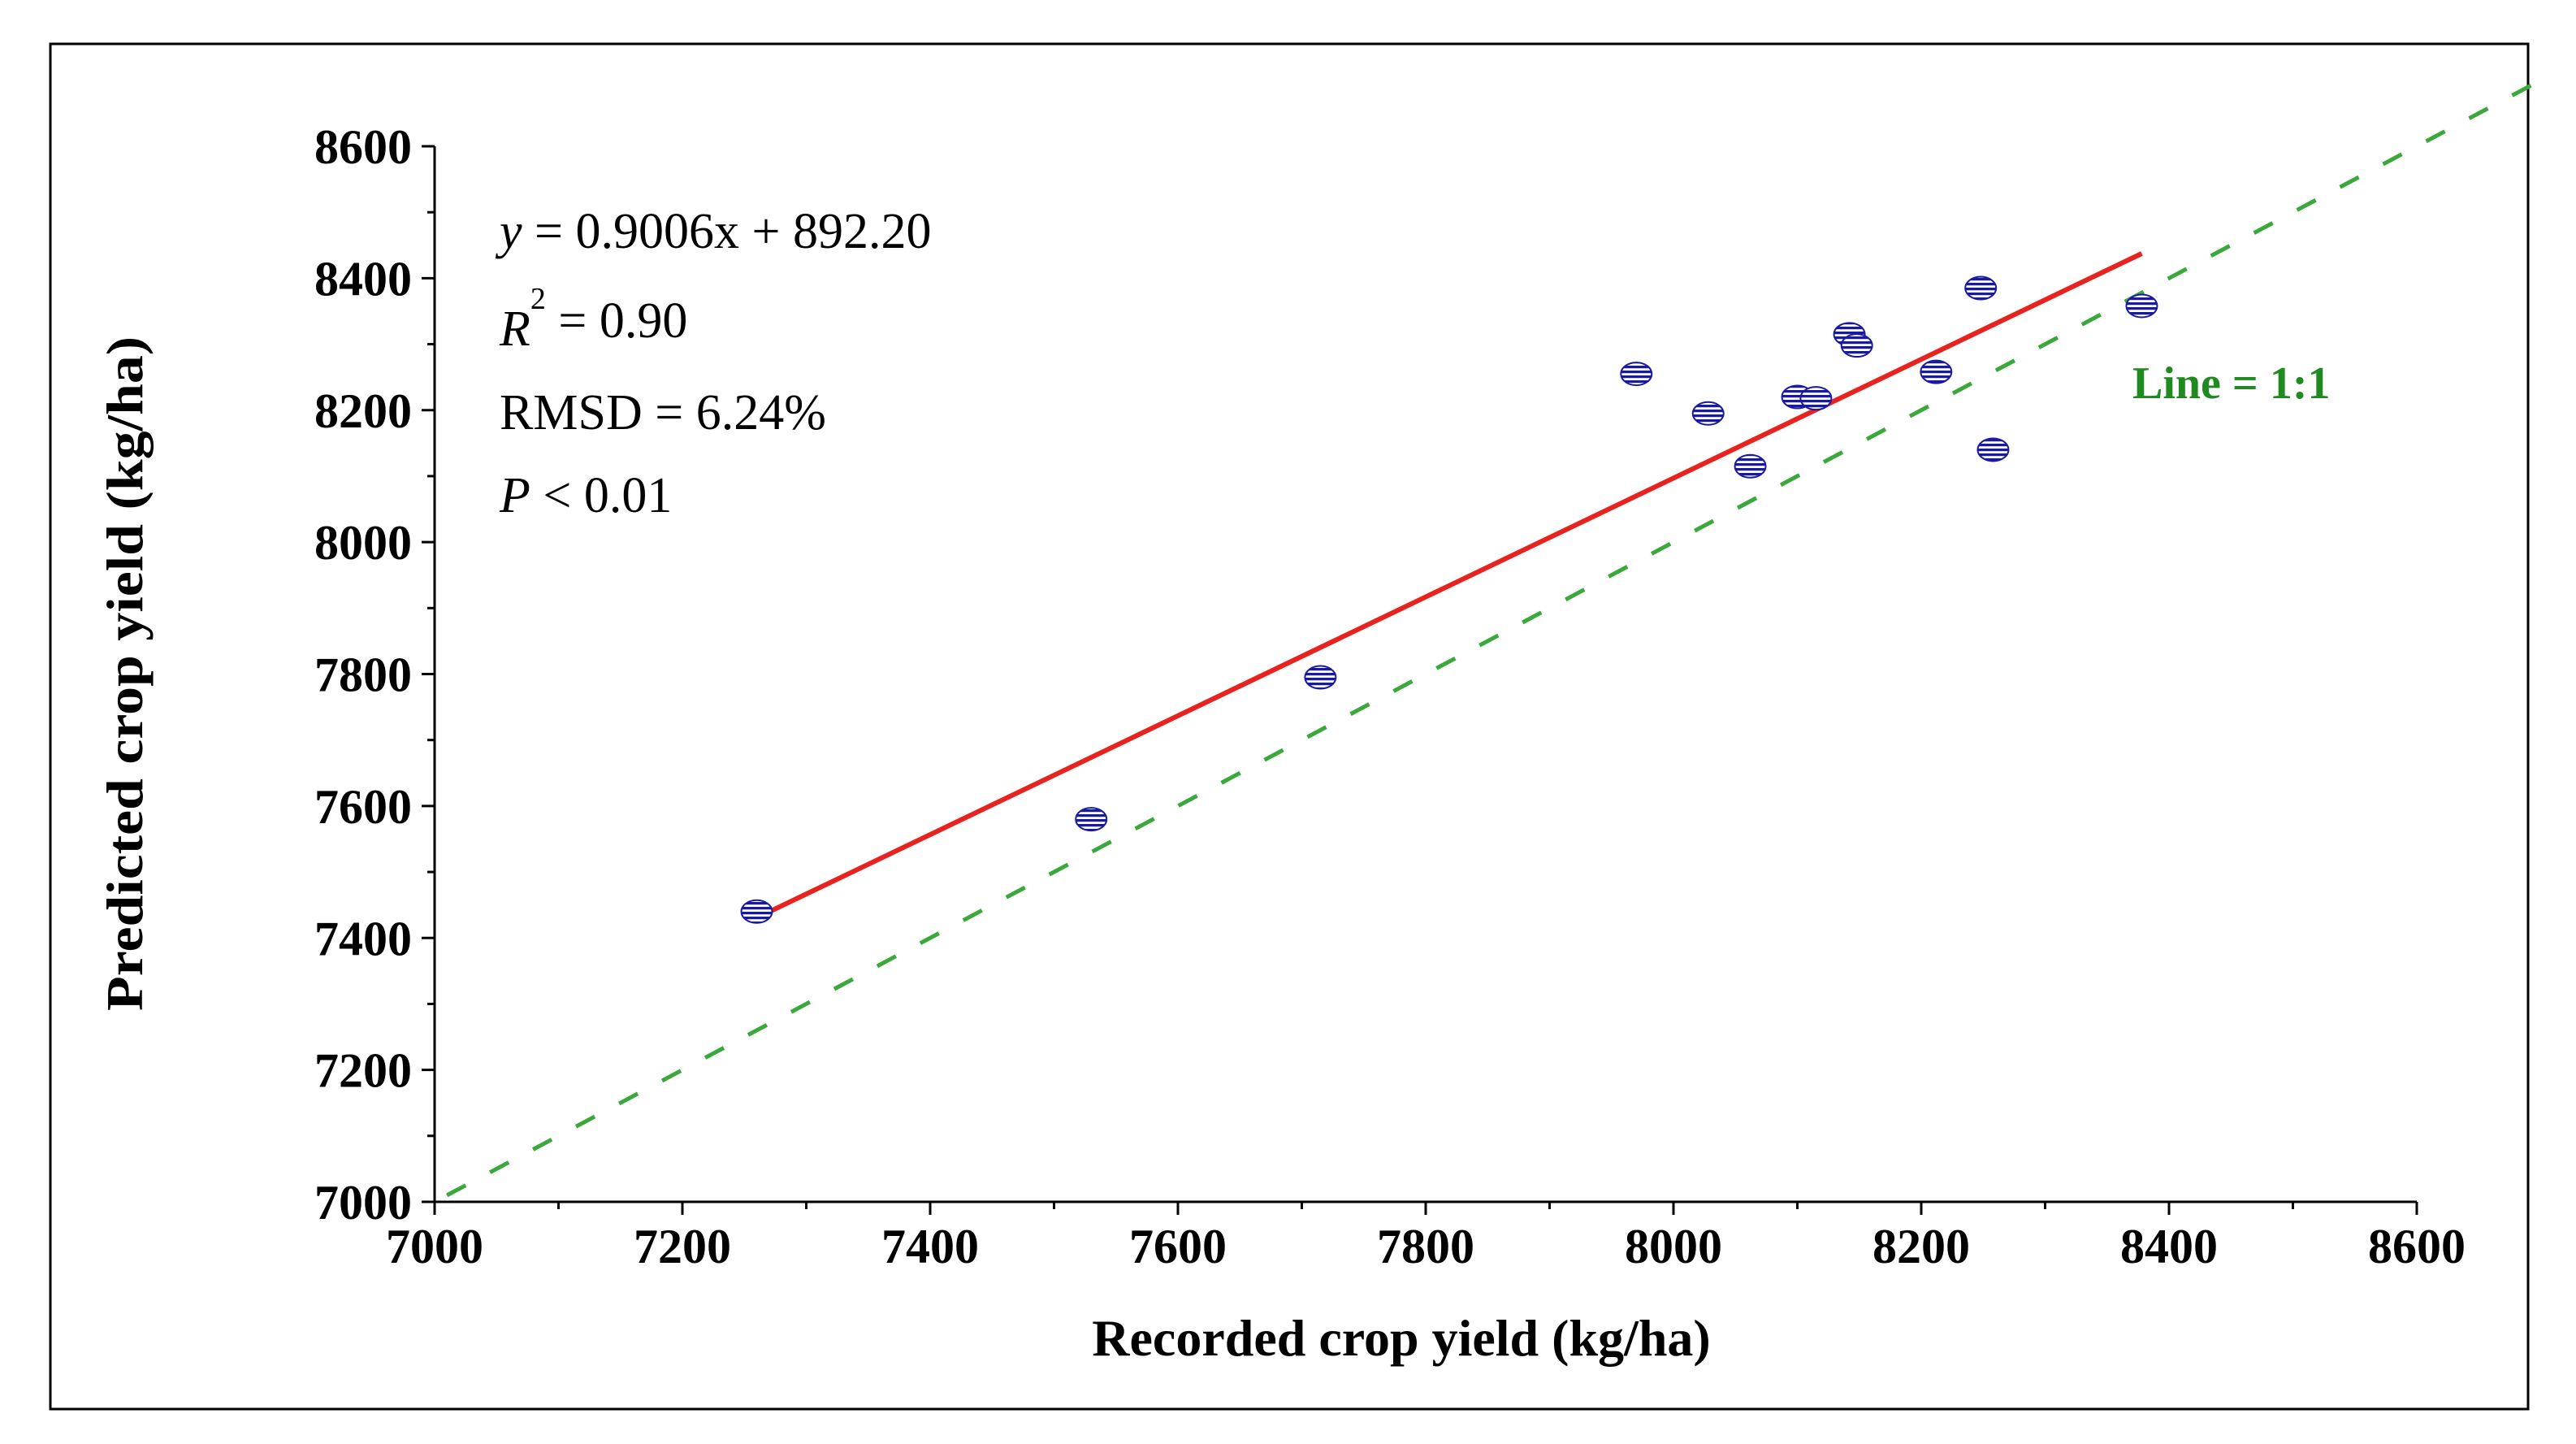 Image resolution: width=2576 pixels, height=1444 pixels. Describe the element at coordinates (363, 147) in the screenshot. I see `y-tick-label: 8600` at that location.